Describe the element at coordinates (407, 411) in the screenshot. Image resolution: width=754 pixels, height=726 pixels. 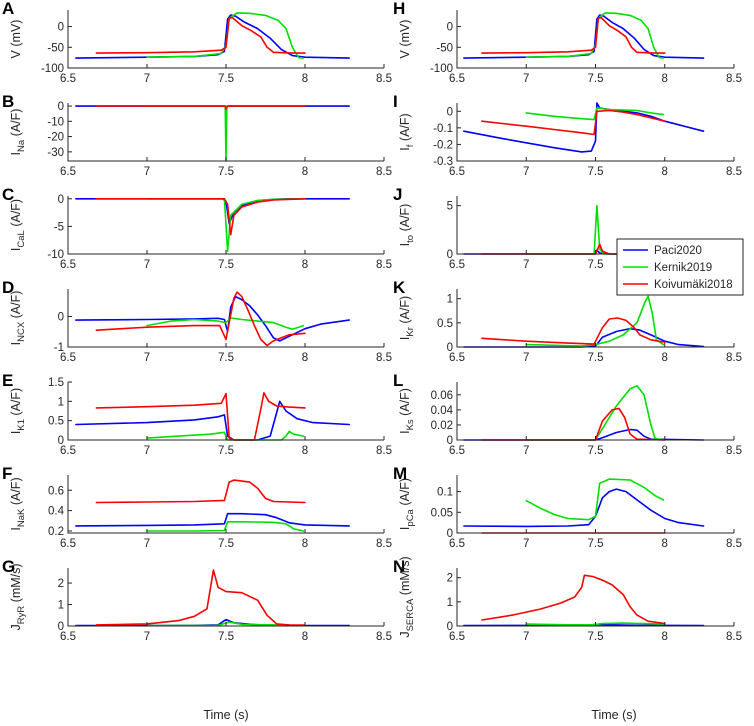
I see `y-axis-label-L: IKs (A/F)` at that location.